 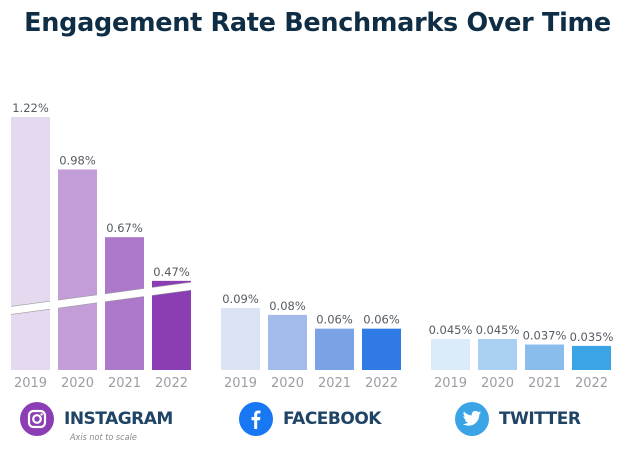 What do you see at coordinates (171, 383) in the screenshot?
I see `x-tick-instagram-2022: 2022` at bounding box center [171, 383].